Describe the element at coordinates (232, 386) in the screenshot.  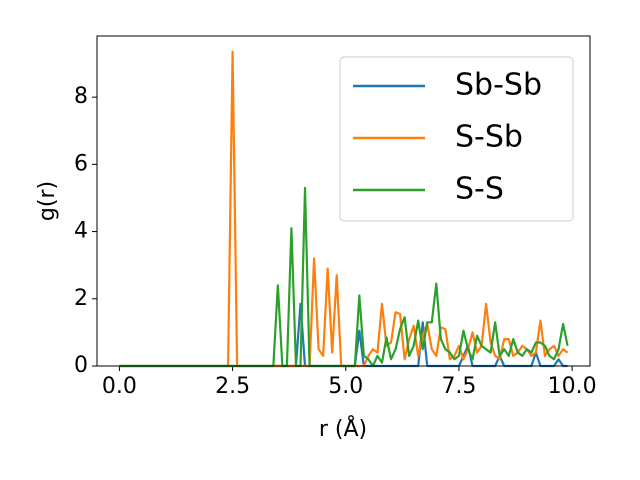
I see `x-tick-label: 2.5` at that location.